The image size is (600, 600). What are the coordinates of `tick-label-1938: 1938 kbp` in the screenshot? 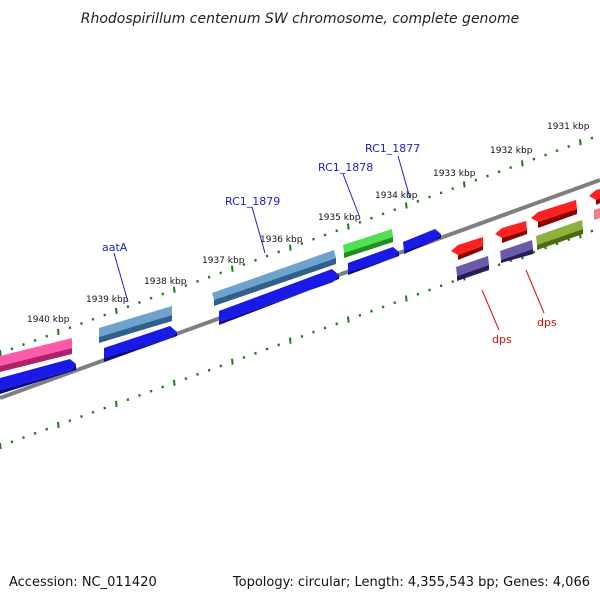 It's located at (165, 282).